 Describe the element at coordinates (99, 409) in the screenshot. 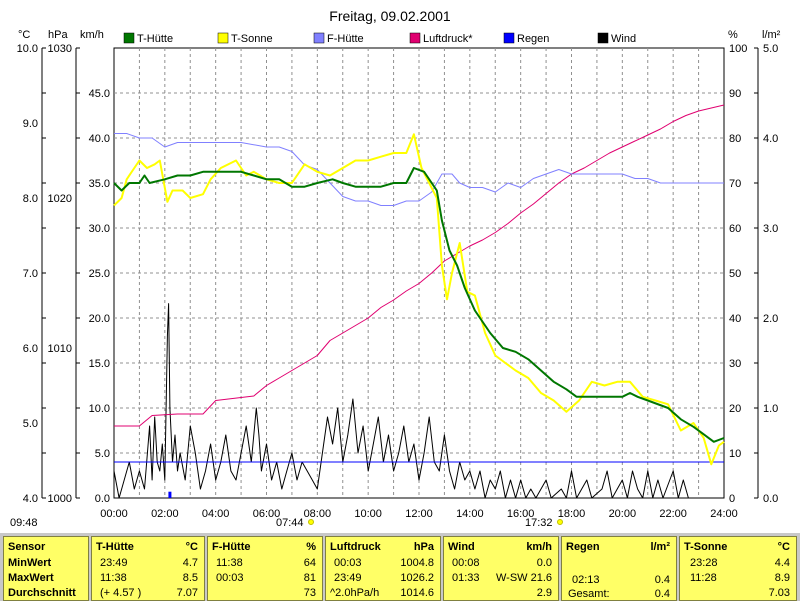

I see `wind-tick-label: 10.0` at that location.